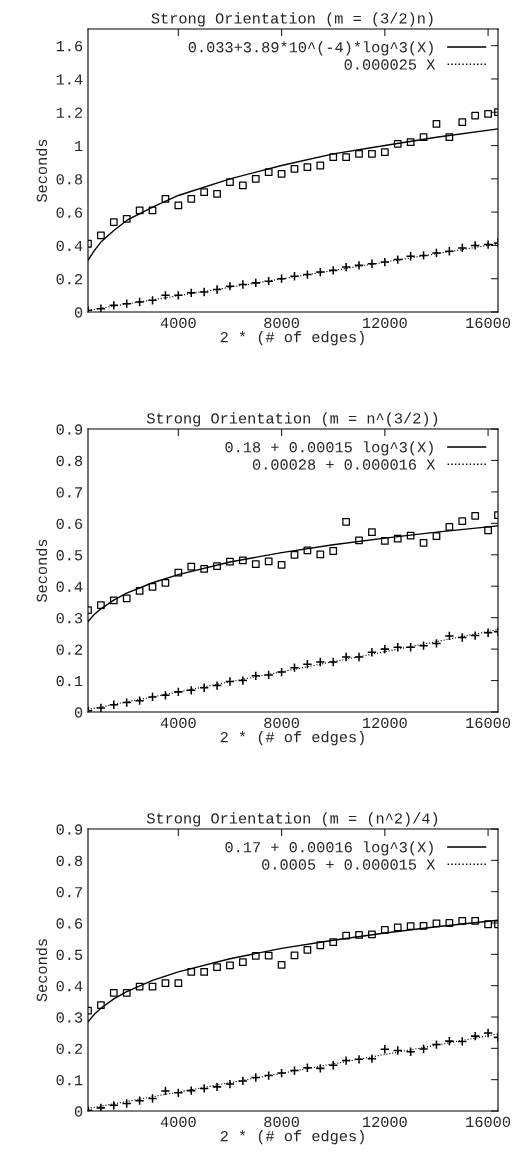  What do you see at coordinates (344, 464) in the screenshot?
I see `legend-label: 0.00028 + 0.000016 X` at bounding box center [344, 464].